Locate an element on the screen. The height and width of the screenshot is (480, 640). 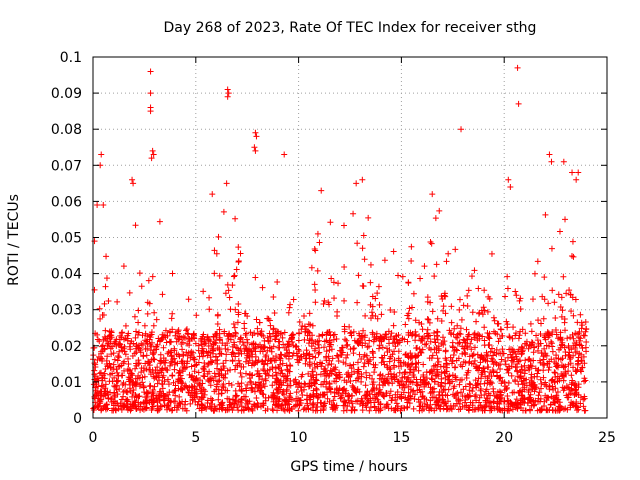
x-tick-label: 5 is located at coordinates (195, 438).